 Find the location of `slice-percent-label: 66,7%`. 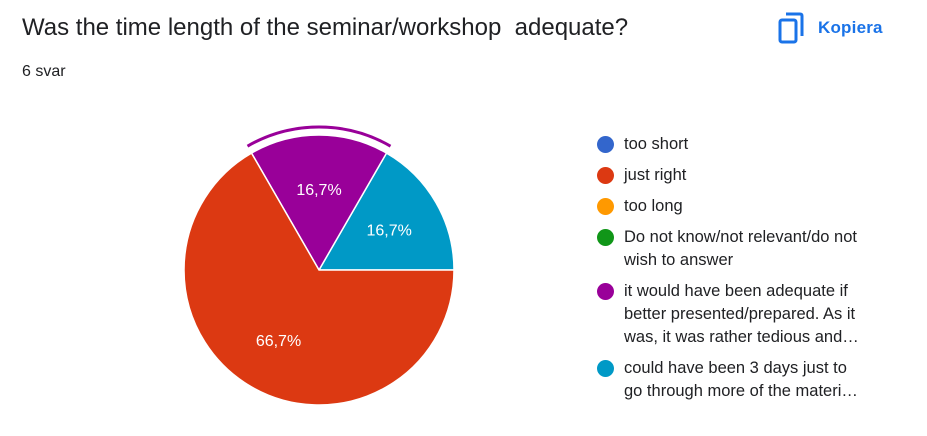

slice-percent-label: 66,7% is located at coordinates (278, 341).